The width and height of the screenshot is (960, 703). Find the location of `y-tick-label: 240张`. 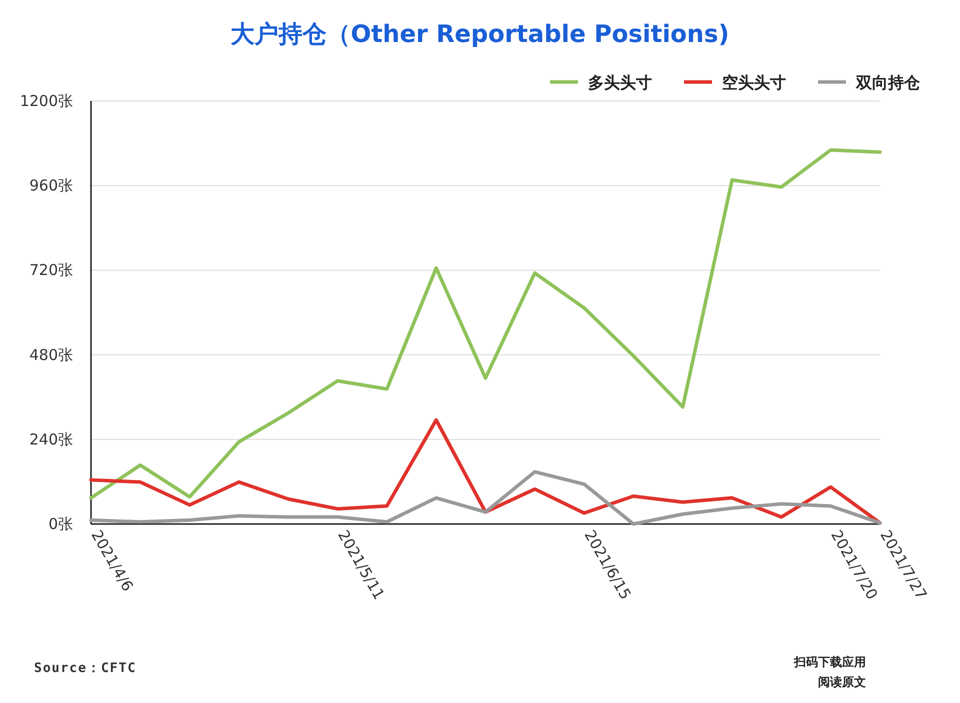

y-tick-label: 240张 is located at coordinates (51, 439).